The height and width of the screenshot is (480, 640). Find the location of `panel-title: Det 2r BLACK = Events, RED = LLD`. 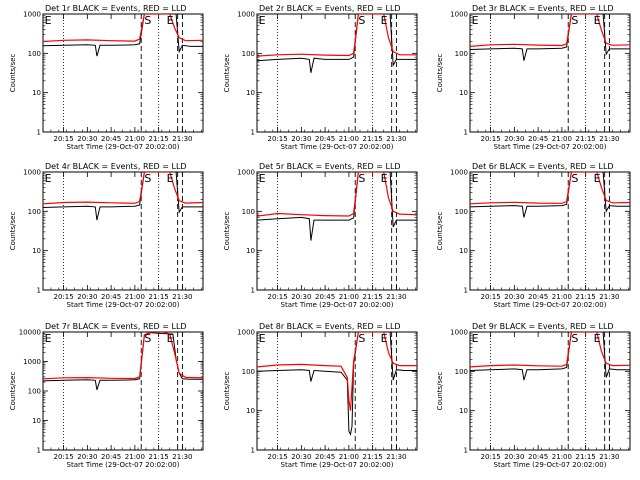

panel-title: Det 2r BLACK = Events, RED = LLD is located at coordinates (330, 8).